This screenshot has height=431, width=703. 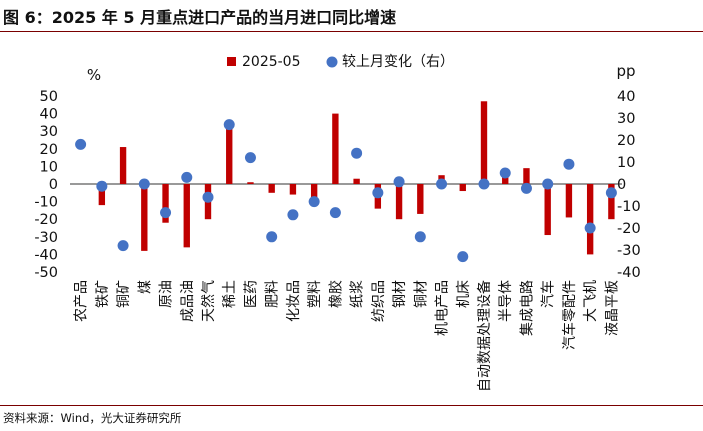 What do you see at coordinates (49, 132) in the screenshot?
I see `left-tick-label: 30` at bounding box center [49, 132].